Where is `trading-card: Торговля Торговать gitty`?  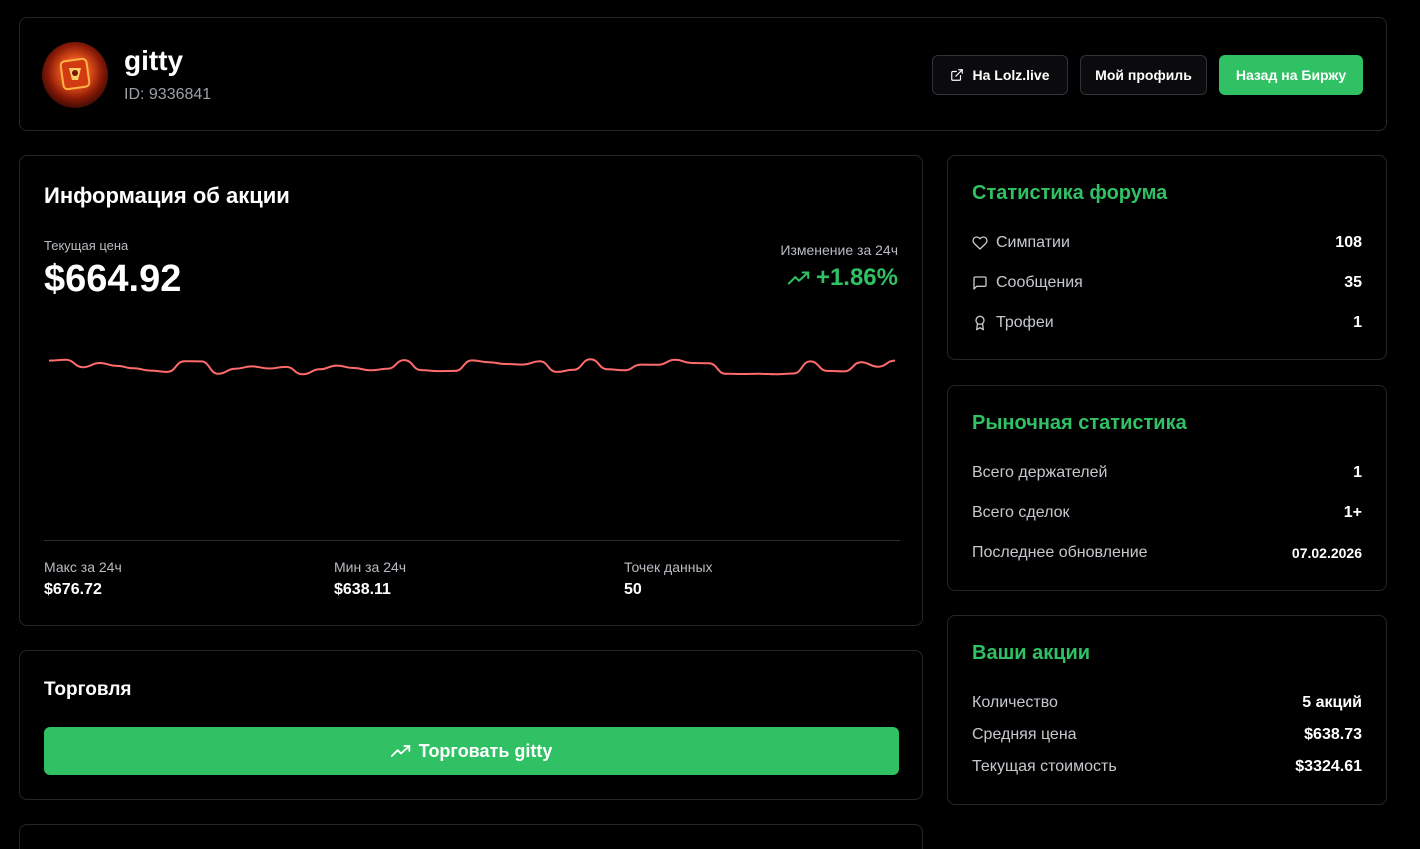
trading-card: Торговля Торговать gitty is located at coordinates (471, 725).